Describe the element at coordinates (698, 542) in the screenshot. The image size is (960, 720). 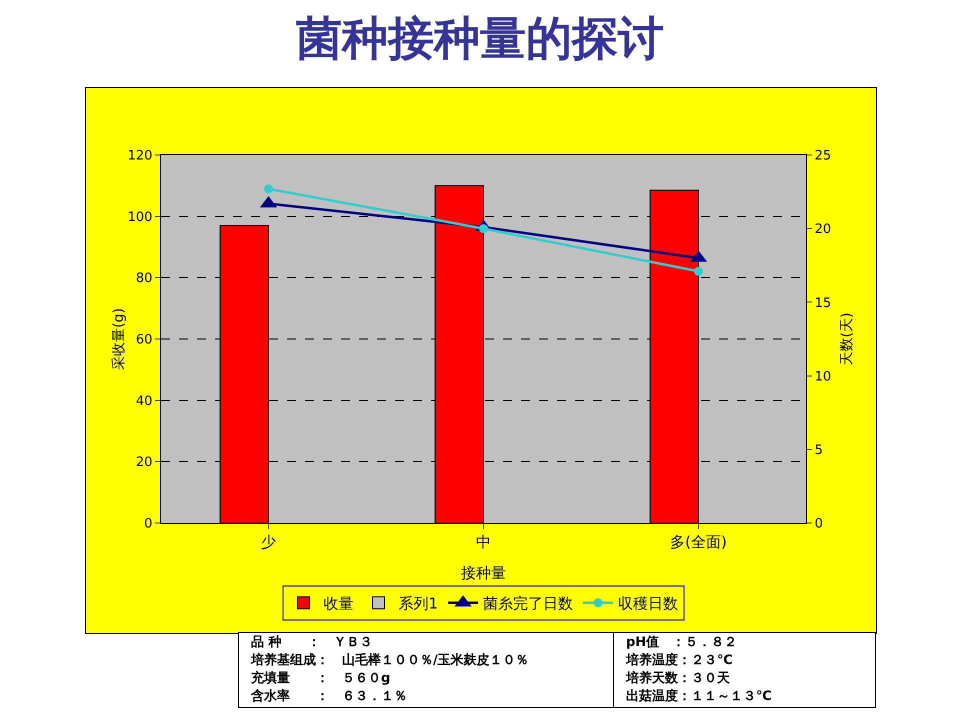
I see `x-tick-label: 多(全面)` at that location.